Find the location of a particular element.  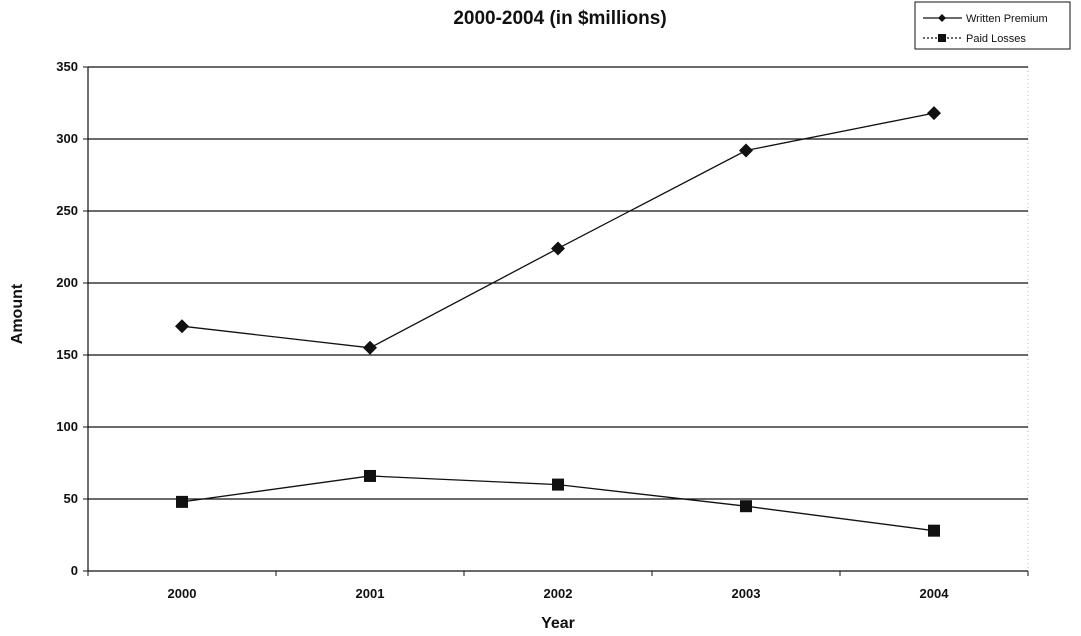

y-tick-label: 100 is located at coordinates (67, 426).